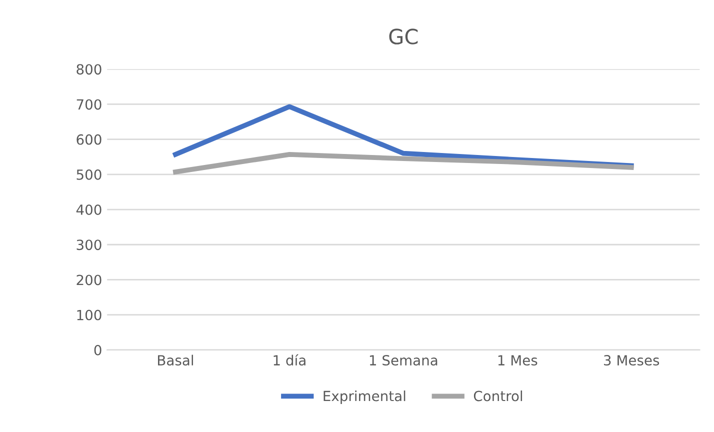  I want to click on y-tick-label: 300, so click(89, 245).